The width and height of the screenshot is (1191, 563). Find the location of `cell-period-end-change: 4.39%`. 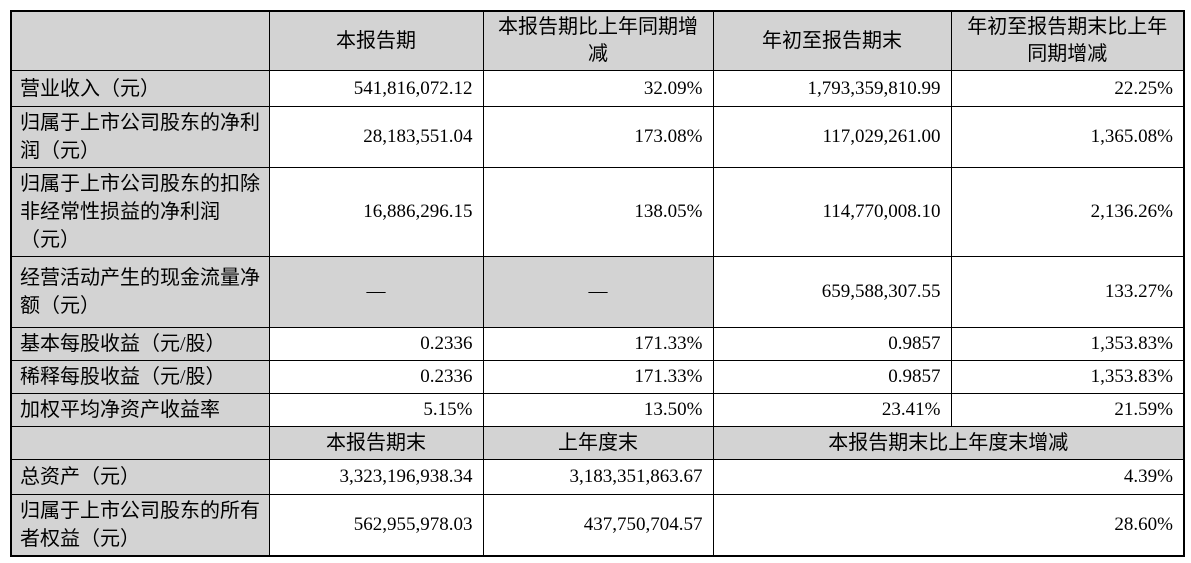

cell-period-end-change: 4.39% is located at coordinates (948, 477).